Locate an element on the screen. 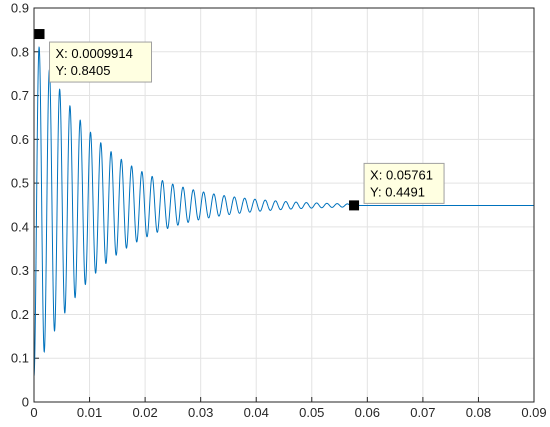 This screenshot has height=427, width=550. y-tick-label: 0 is located at coordinates (25, 402).